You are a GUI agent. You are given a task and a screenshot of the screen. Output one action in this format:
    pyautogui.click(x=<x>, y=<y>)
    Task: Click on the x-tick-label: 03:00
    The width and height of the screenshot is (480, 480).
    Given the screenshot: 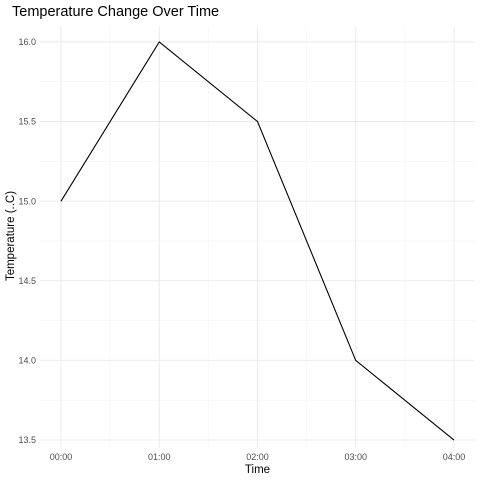 What is the action you would take?
    pyautogui.click(x=355, y=457)
    